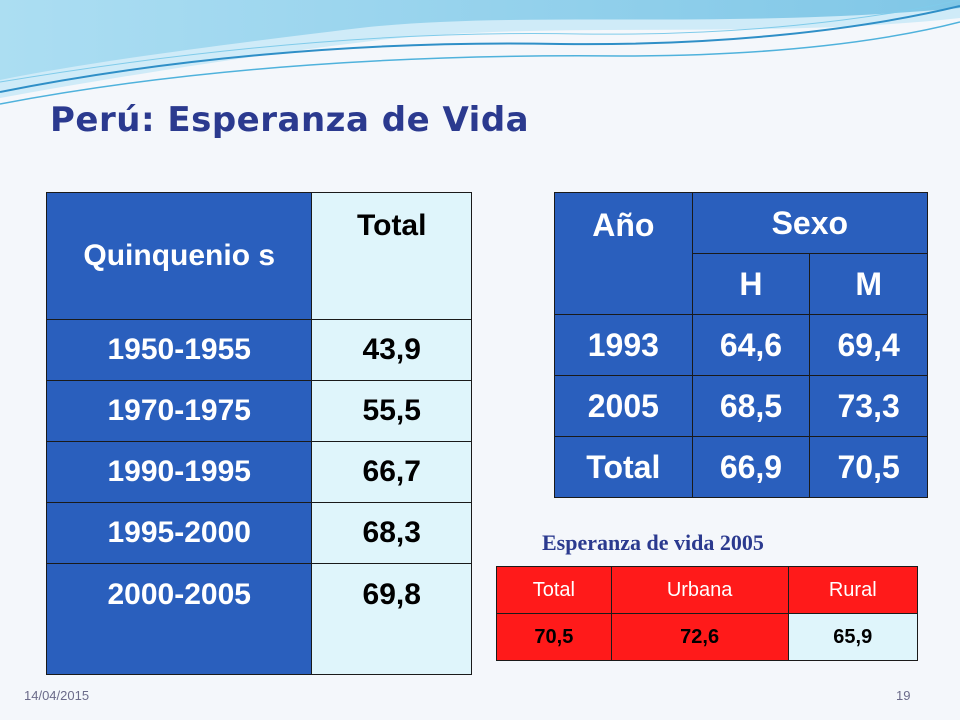  I want to click on male-cell: 64,6, so click(751, 345).